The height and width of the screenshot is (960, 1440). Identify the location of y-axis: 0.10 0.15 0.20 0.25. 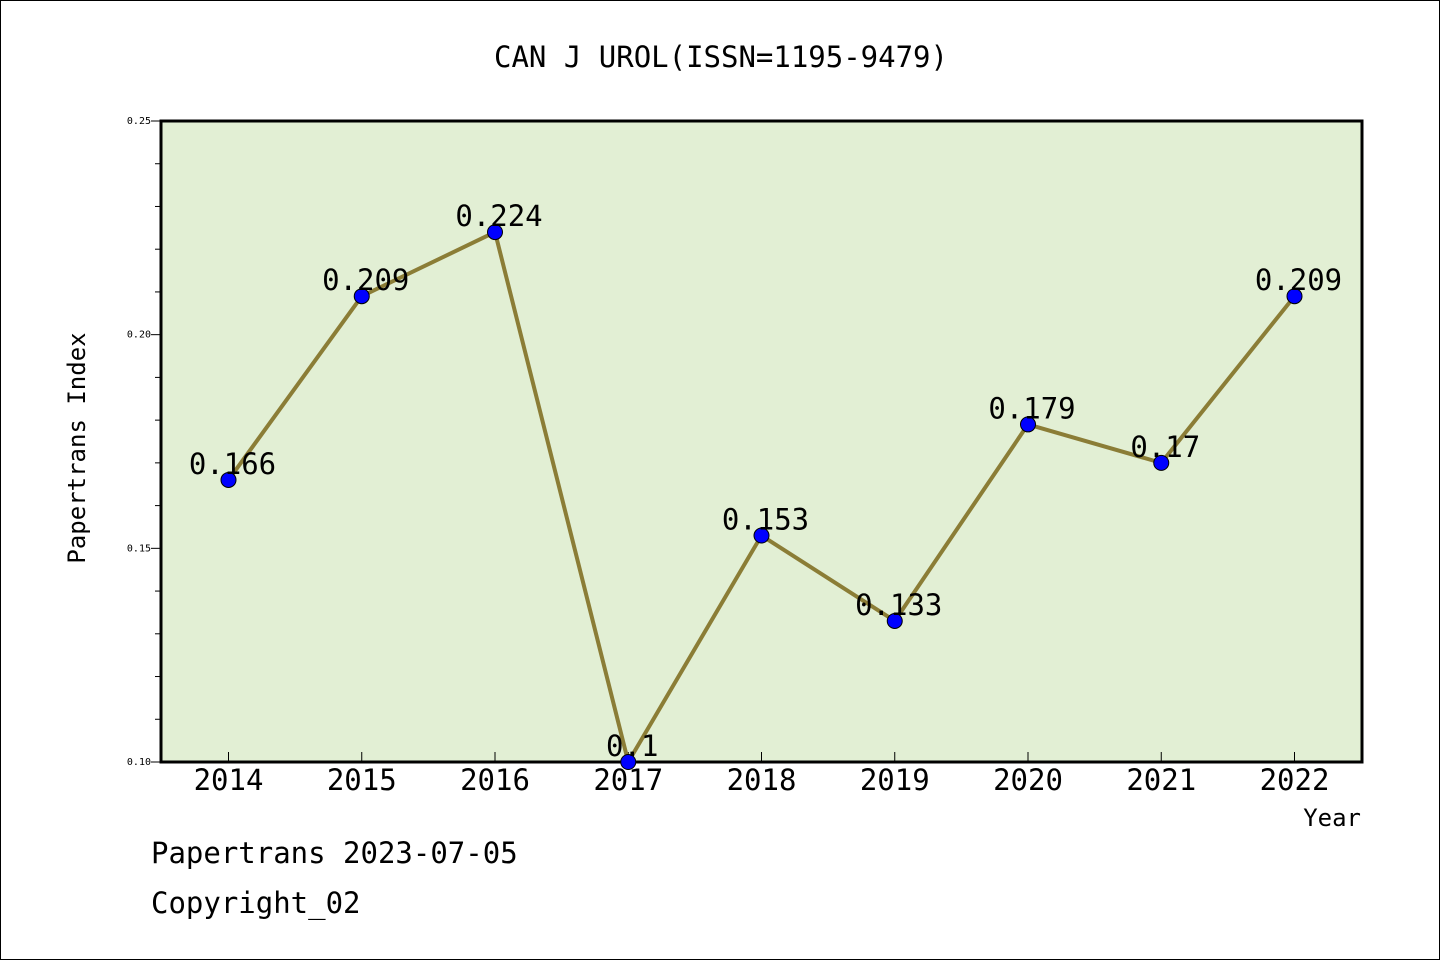
(144, 442).